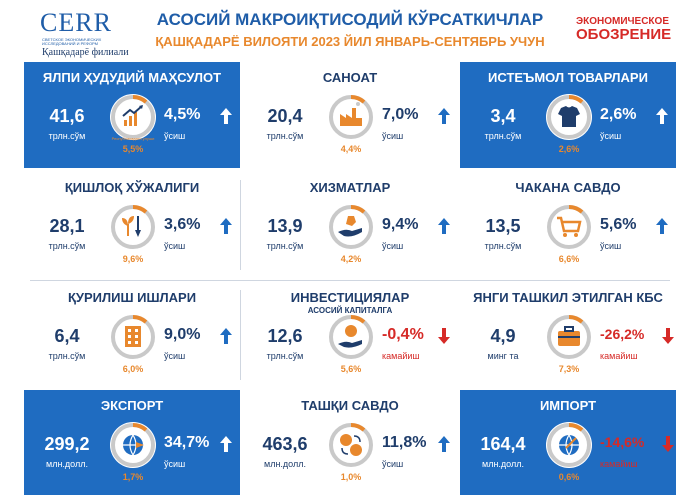  What do you see at coordinates (618, 224) in the screenshot?
I see `growth-value: 5,6%` at bounding box center [618, 224].